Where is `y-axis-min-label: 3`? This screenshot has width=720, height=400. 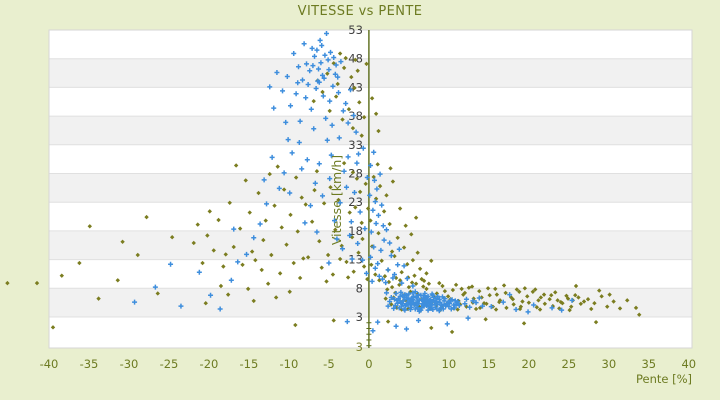
y-axis-min-label: 3 is located at coordinates (359, 347).